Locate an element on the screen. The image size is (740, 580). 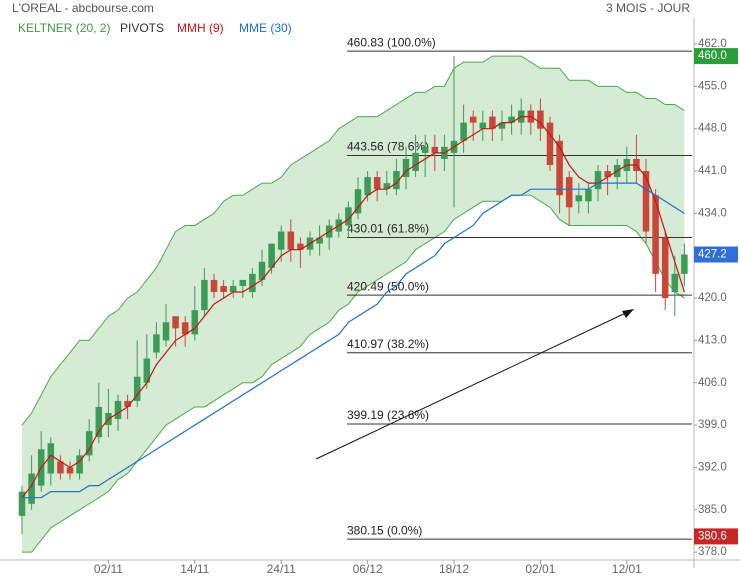
y-tick-label: 399.0 is located at coordinates (712, 425).